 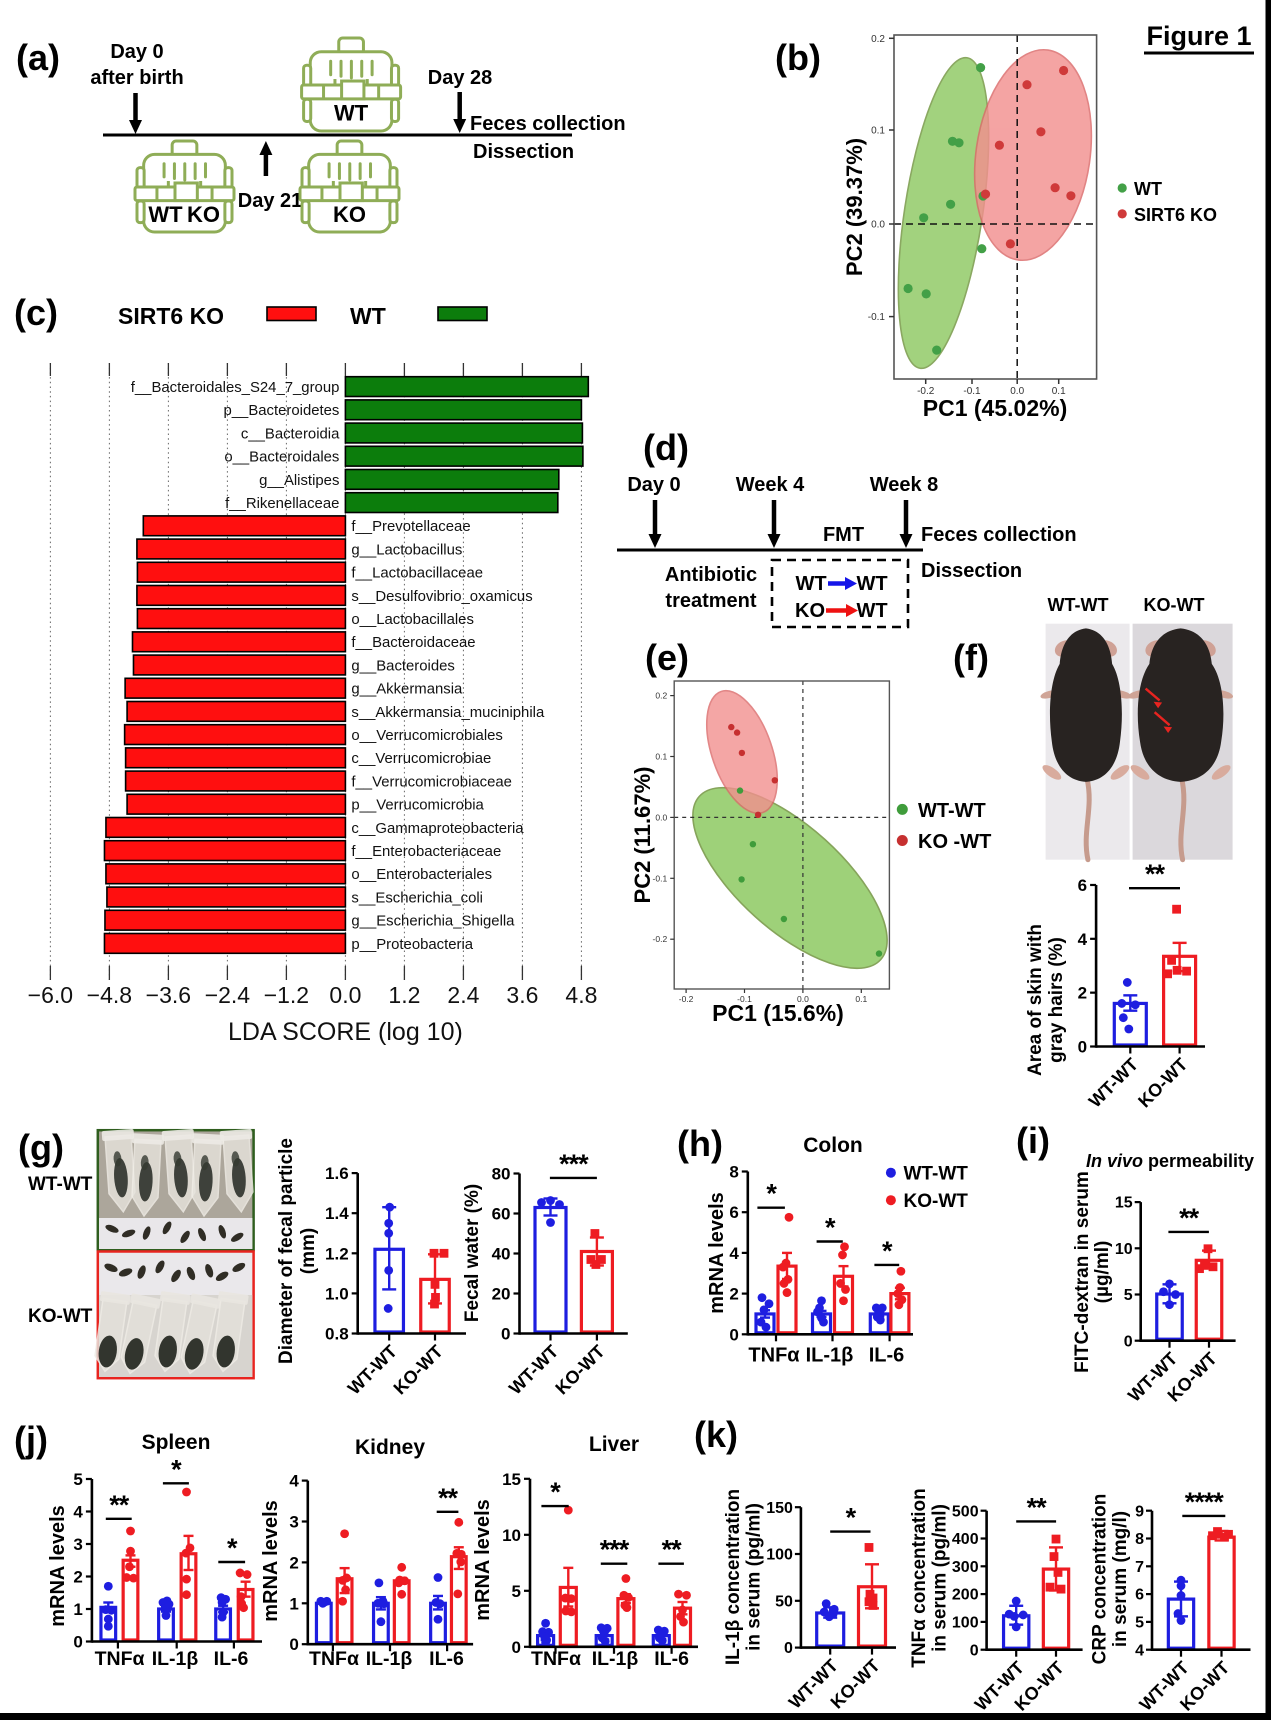 I want to click on svg-text: KO-WT, so click(x=1174, y=605).